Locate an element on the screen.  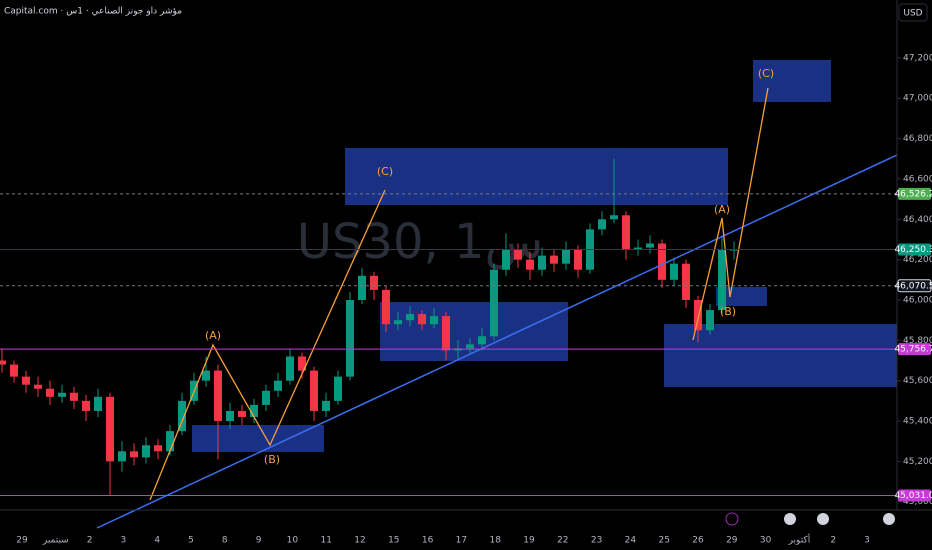
currency-box is located at coordinates (913, 12).